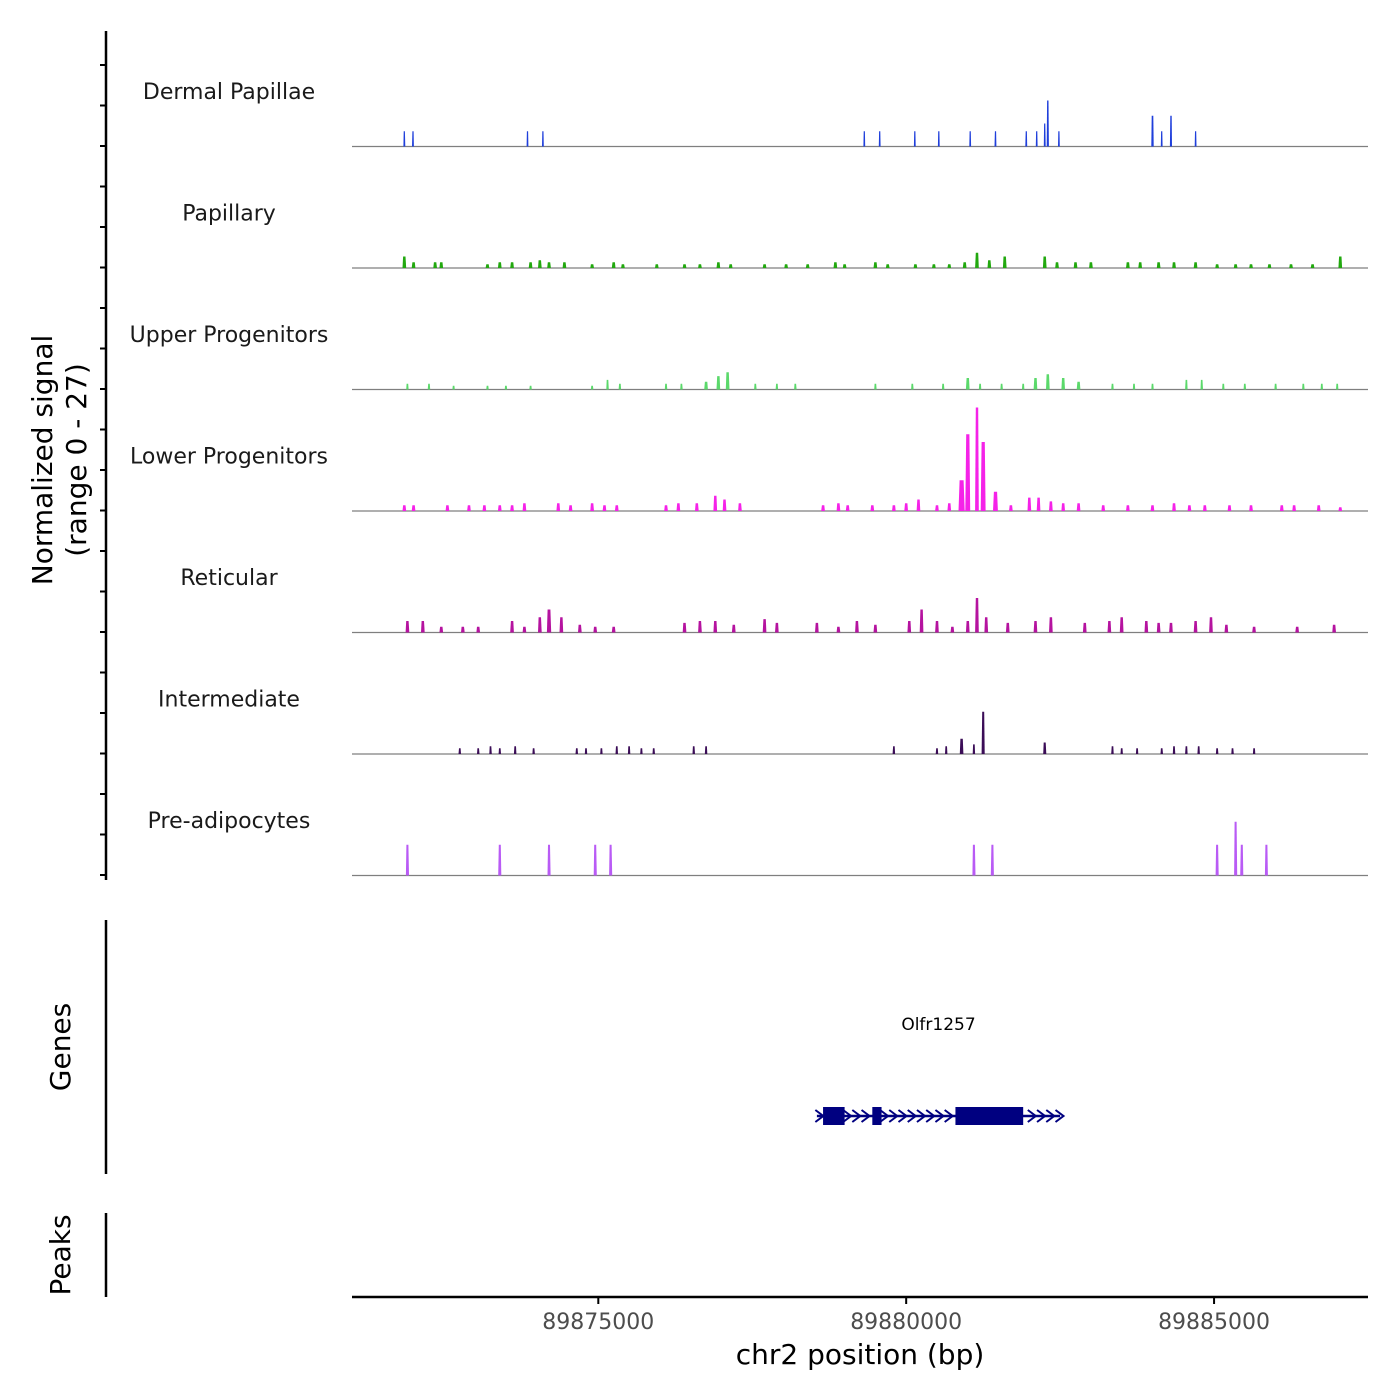  Describe the element at coordinates (42, 460) in the screenshot. I see `y-axis-title-line: Normalized signal` at that location.